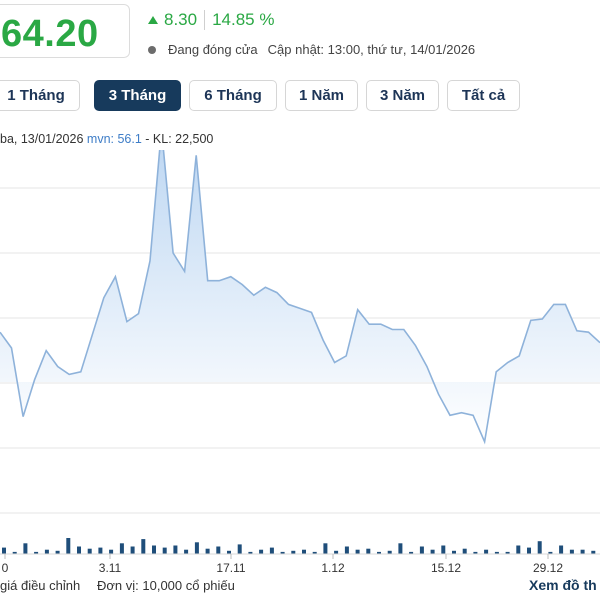  I want to click on tooltip-info: ba, 13/01/2026 mvn: 56.1 - KL: 22,500, so click(106, 139).